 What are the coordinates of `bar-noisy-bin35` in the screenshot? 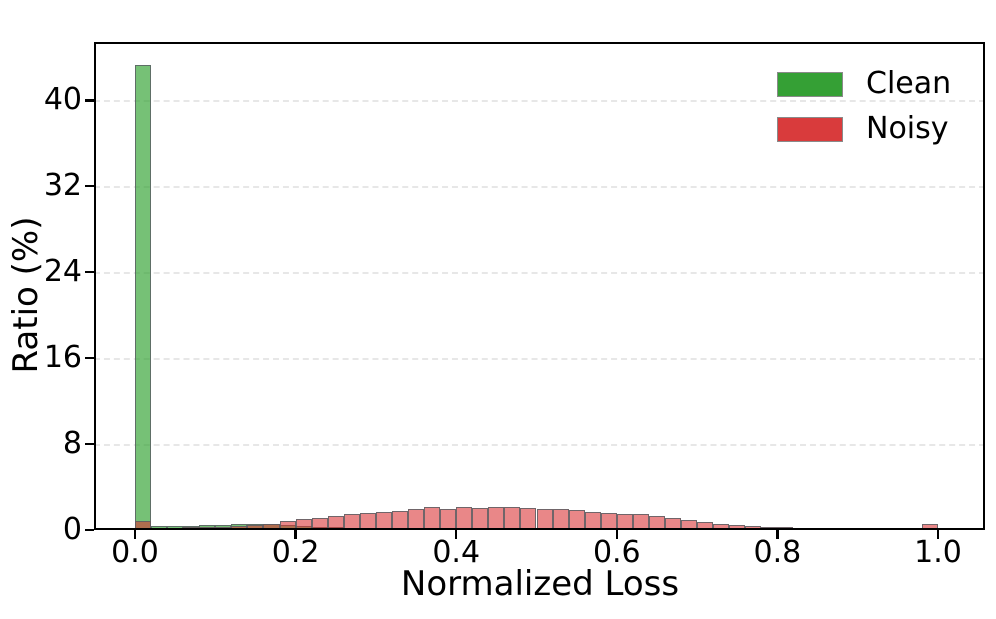 It's located at (705, 525).